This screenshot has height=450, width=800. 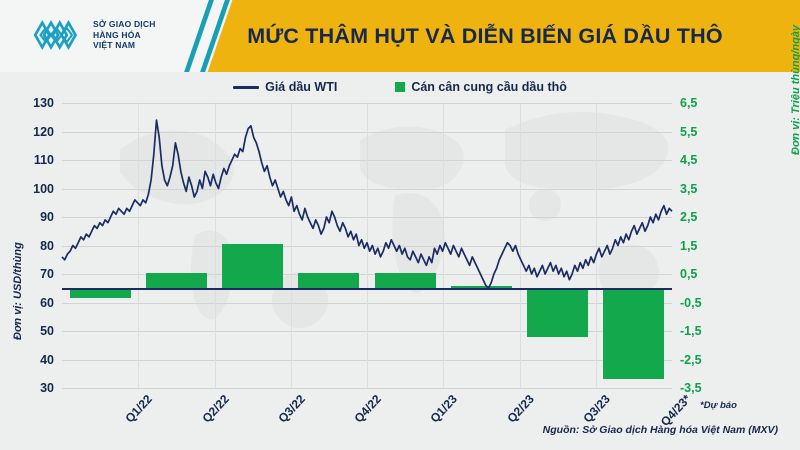 I want to click on legend-label-balance: Cán cân cung cầu dầu thô, so click(x=489, y=87).